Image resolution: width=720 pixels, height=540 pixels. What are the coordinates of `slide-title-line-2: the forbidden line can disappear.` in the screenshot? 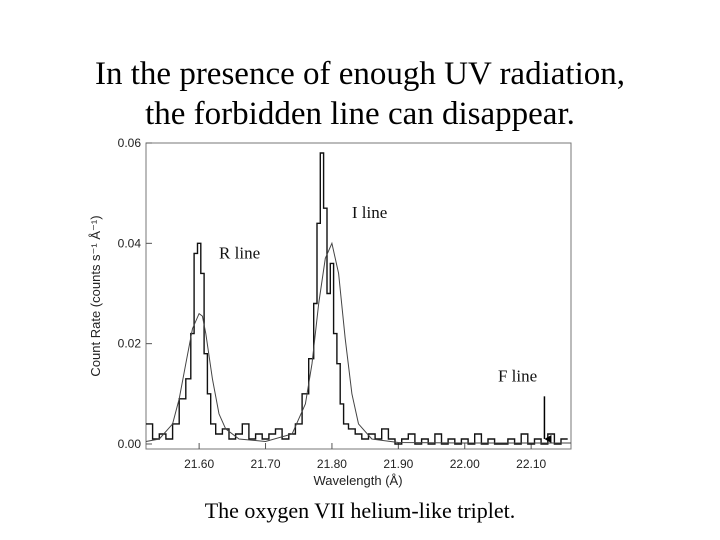 It's located at (360, 114).